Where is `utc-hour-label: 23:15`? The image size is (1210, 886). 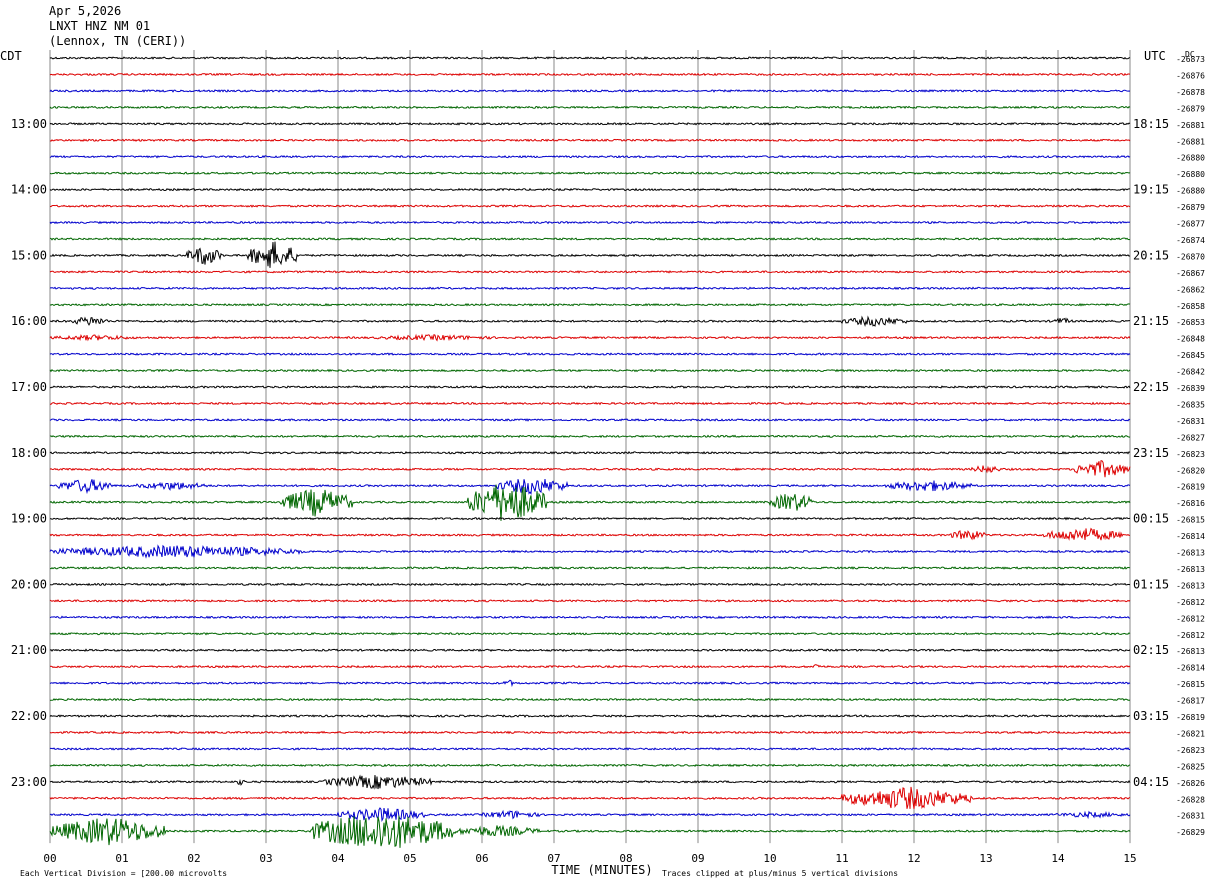
utc-hour-label: 23:15 is located at coordinates (1151, 453).